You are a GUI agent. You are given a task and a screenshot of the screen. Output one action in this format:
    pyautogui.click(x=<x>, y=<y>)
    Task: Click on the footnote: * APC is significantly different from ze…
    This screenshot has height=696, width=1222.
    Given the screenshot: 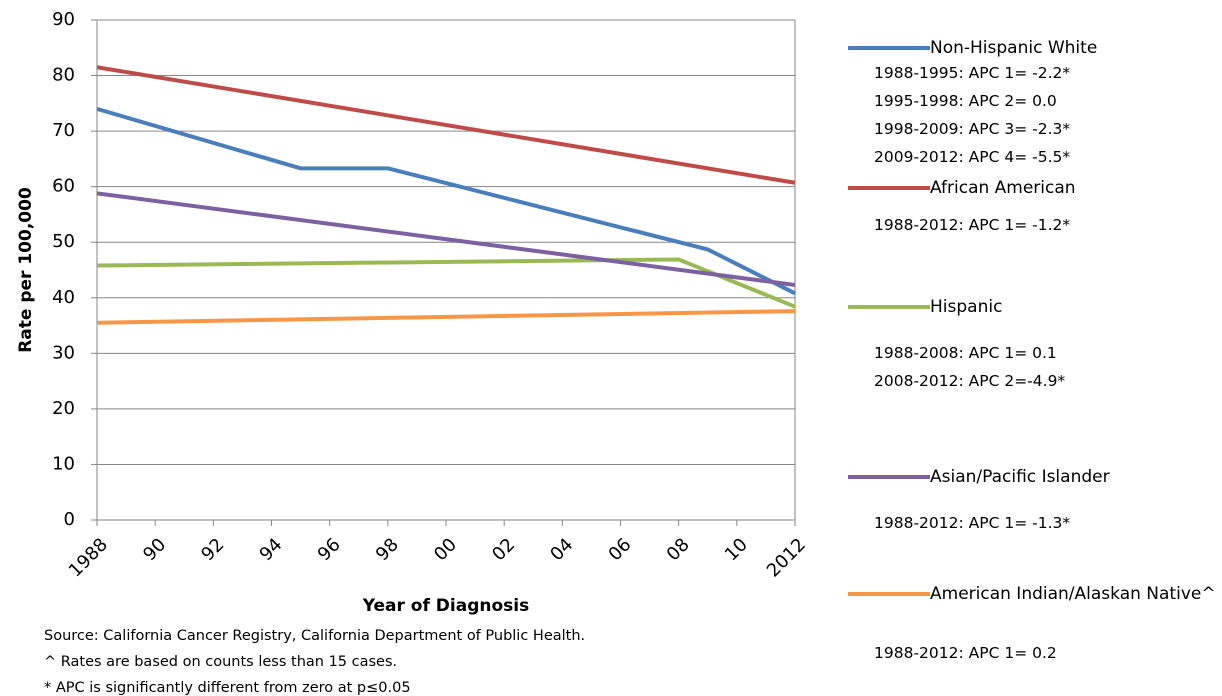 What is the action you would take?
    pyautogui.click(x=227, y=688)
    